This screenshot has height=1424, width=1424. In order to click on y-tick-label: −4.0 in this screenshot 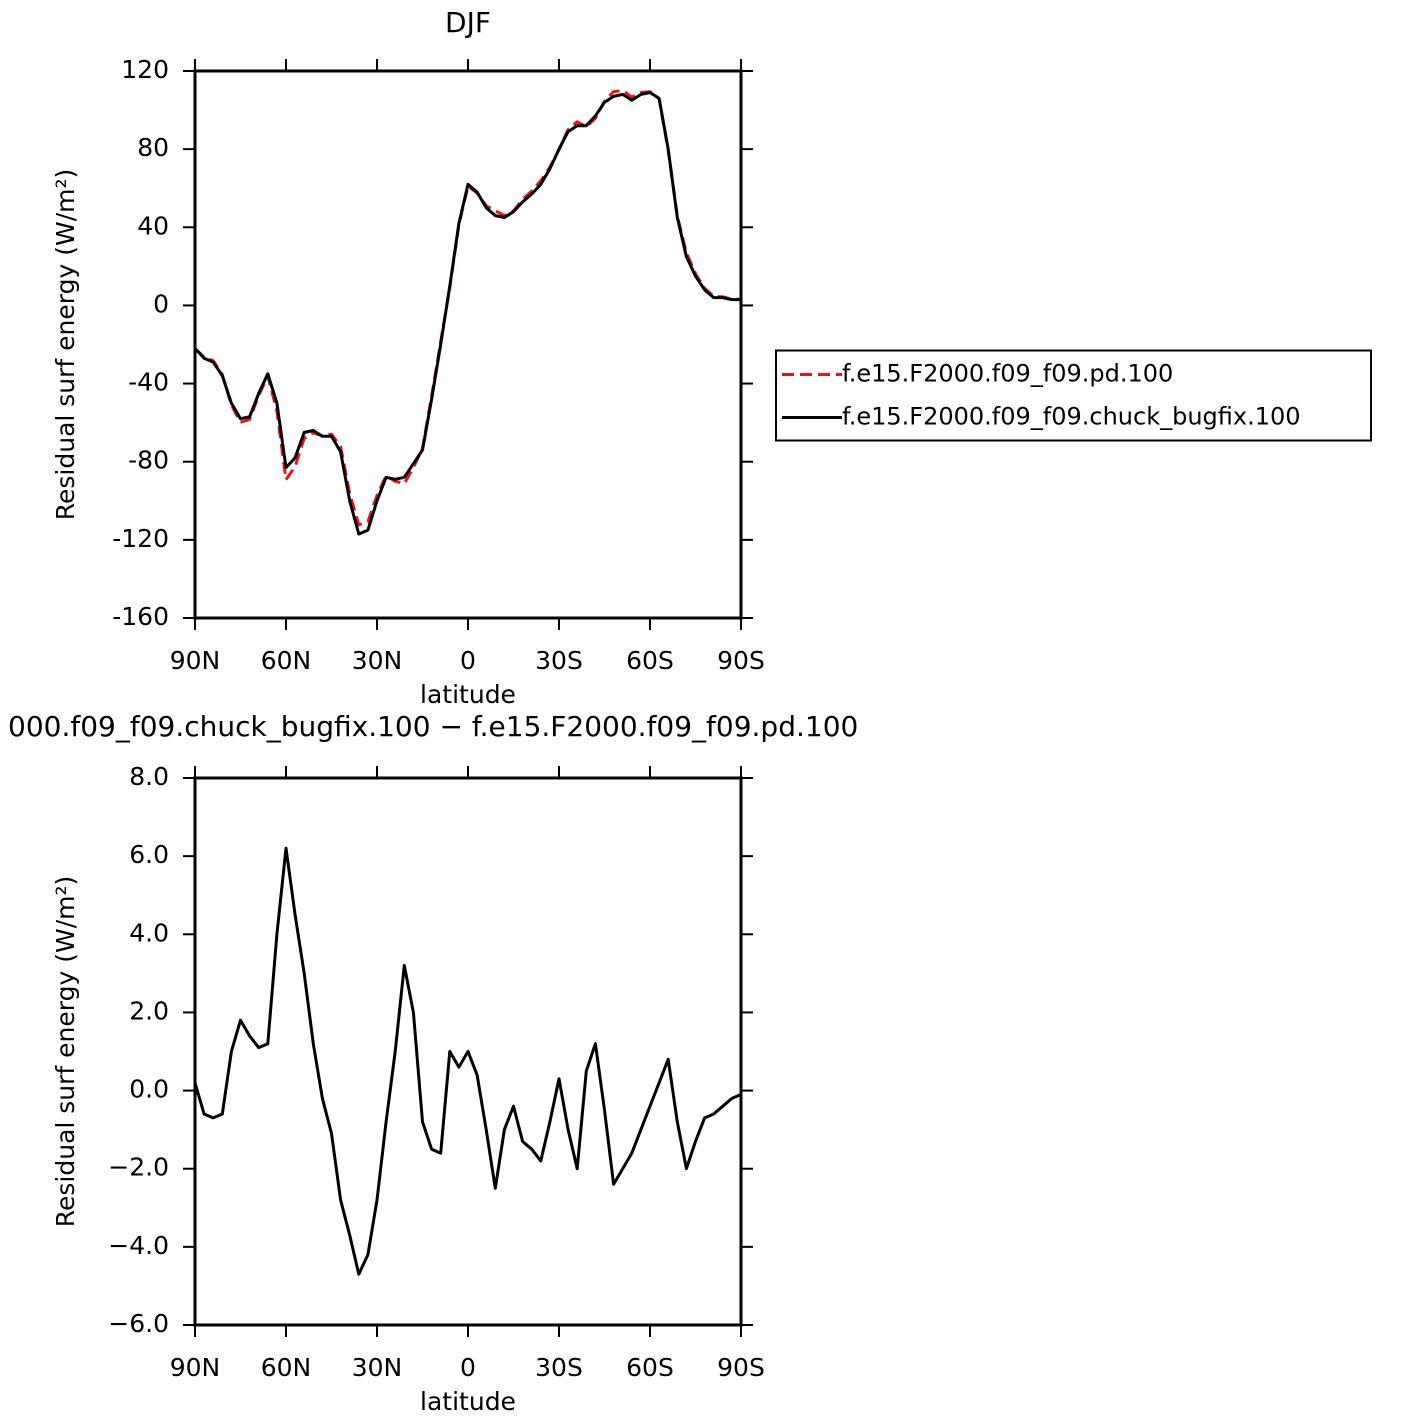, I will do `click(138, 1245)`.